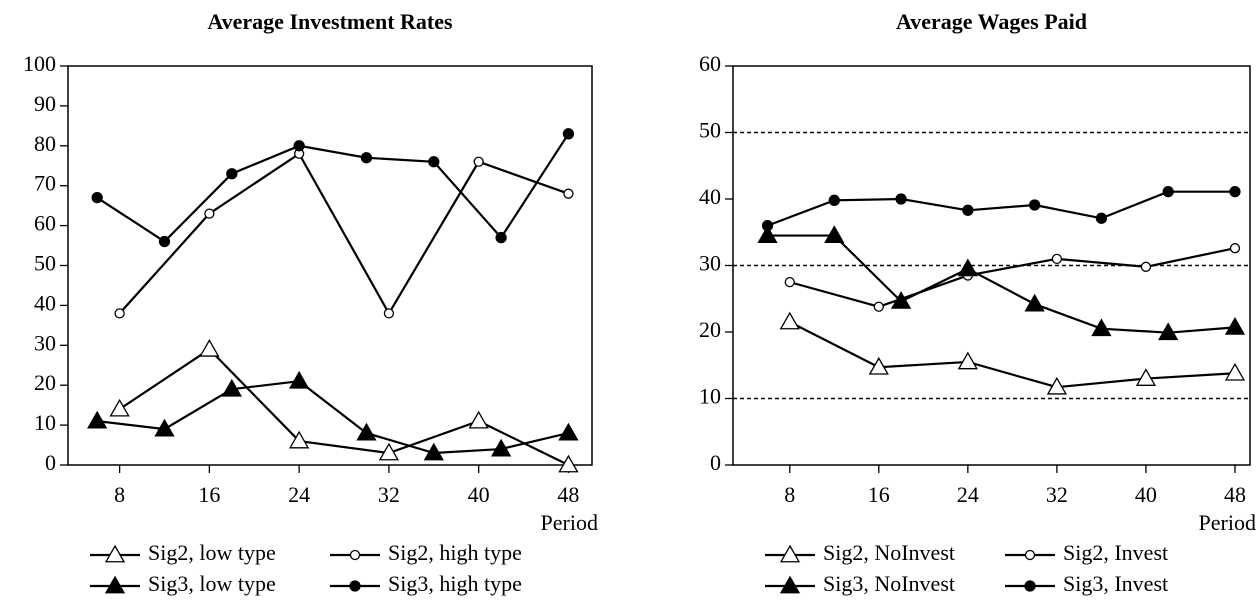  Describe the element at coordinates (710, 263) in the screenshot. I see `y-tick-label: 30` at that location.